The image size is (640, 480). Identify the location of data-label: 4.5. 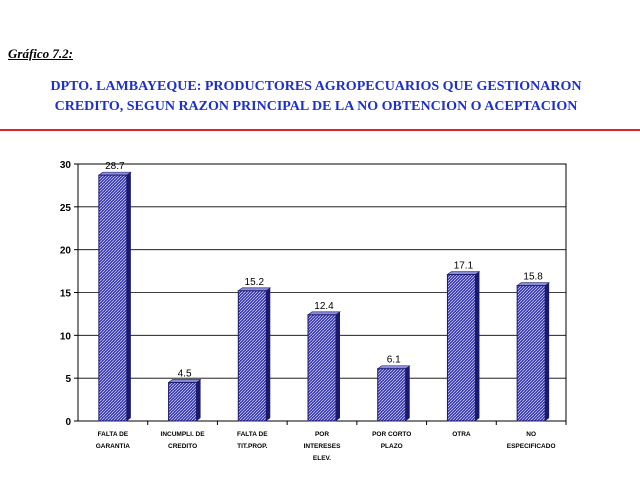
(185, 373).